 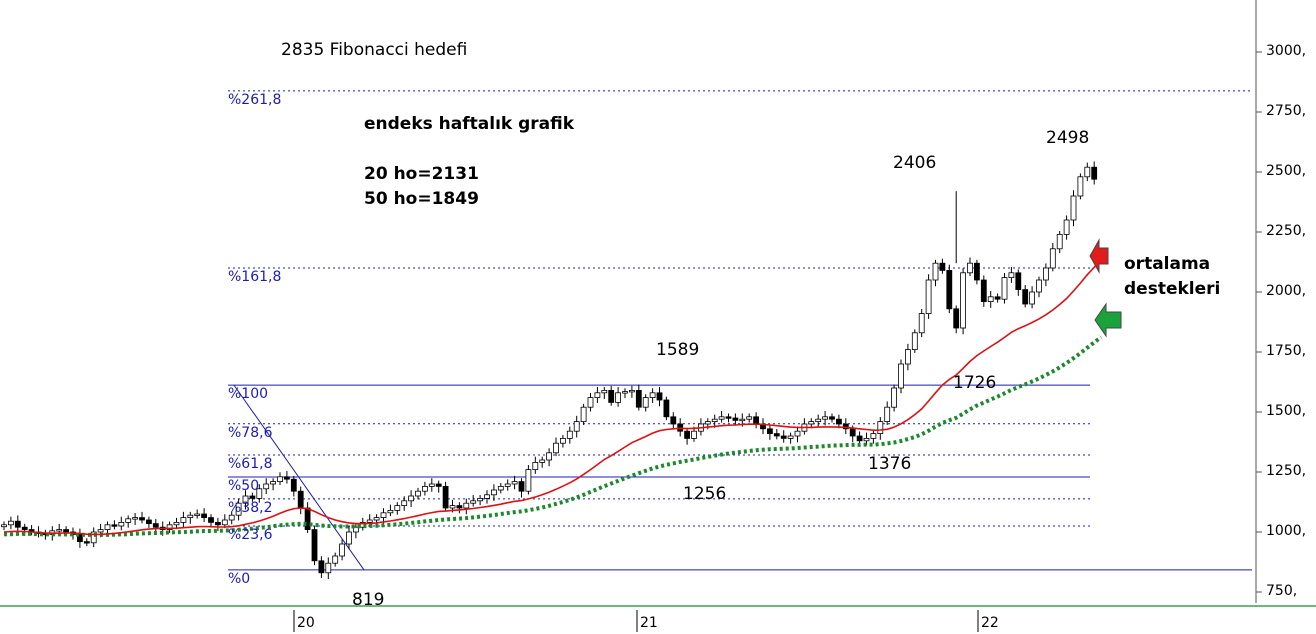 What do you see at coordinates (255, 99) in the screenshot?
I see `fib-level-label: %261,8` at bounding box center [255, 99].